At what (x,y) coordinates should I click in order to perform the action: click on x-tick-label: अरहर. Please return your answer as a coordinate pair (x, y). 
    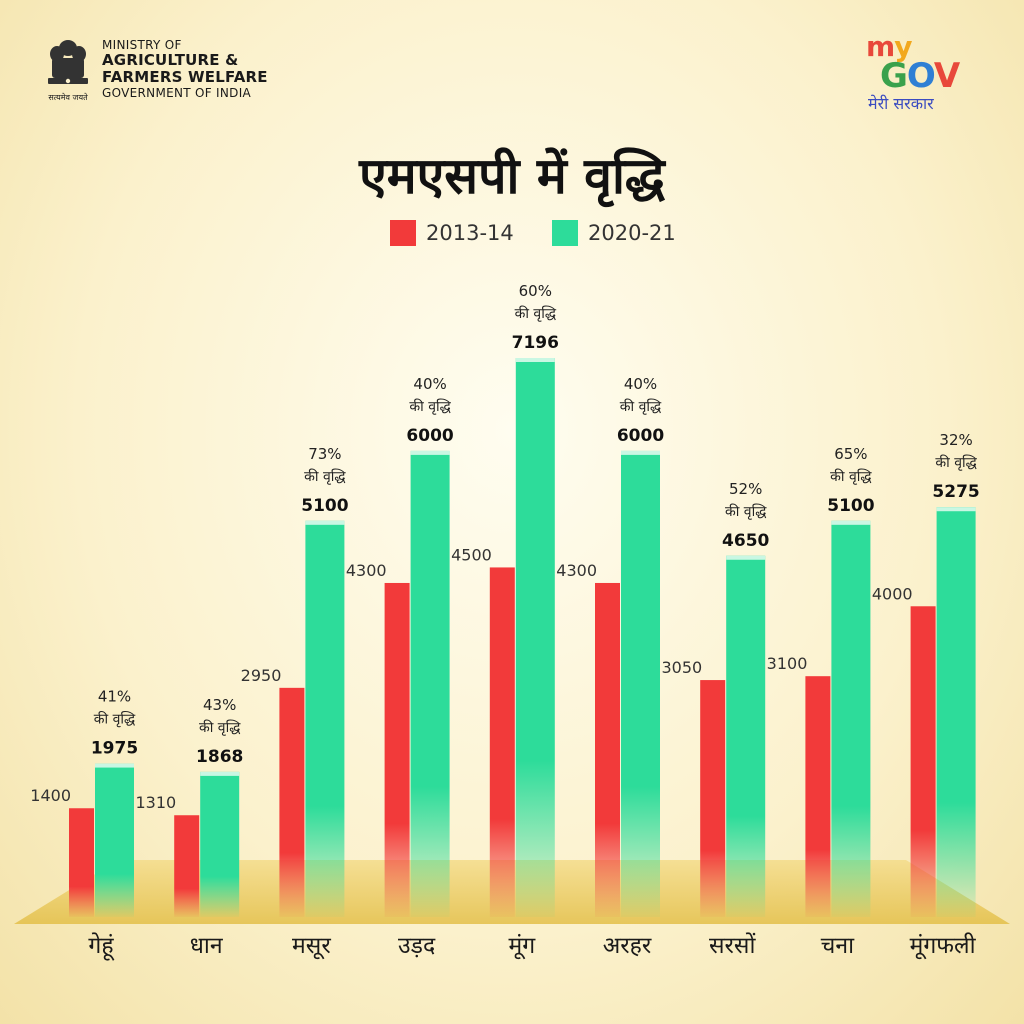
    Looking at the image, I should click on (627, 946).